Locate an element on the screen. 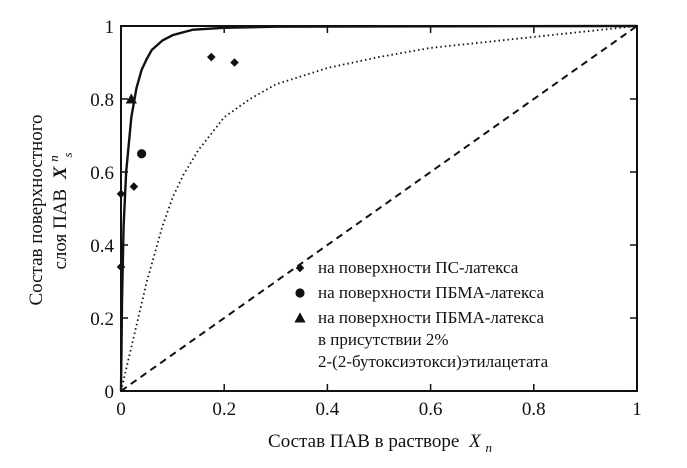 Image resolution: width=687 pixels, height=468 pixels. y-tick-label: 0.8 is located at coordinates (102, 100).